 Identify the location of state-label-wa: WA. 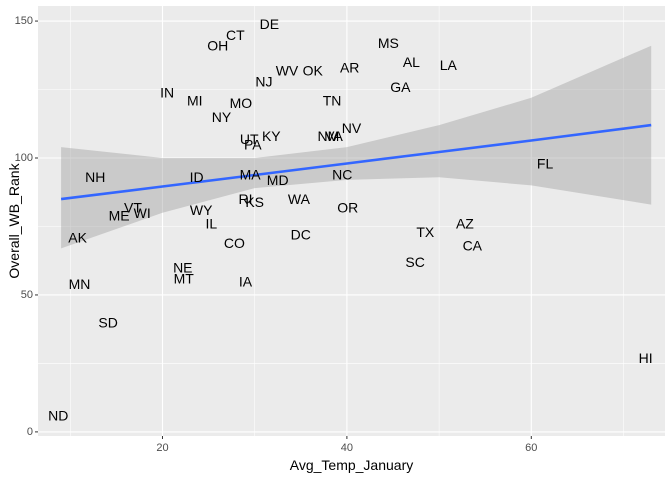
(299, 199).